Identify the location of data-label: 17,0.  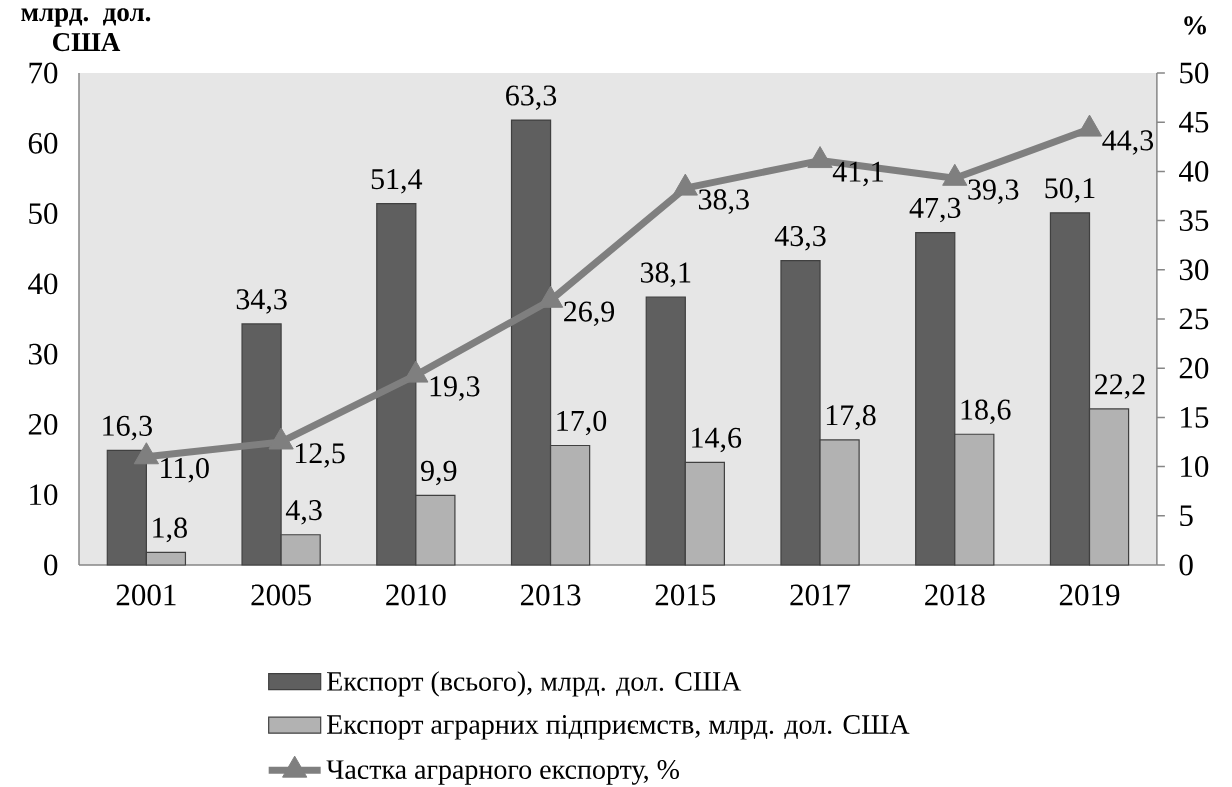
(582, 423).